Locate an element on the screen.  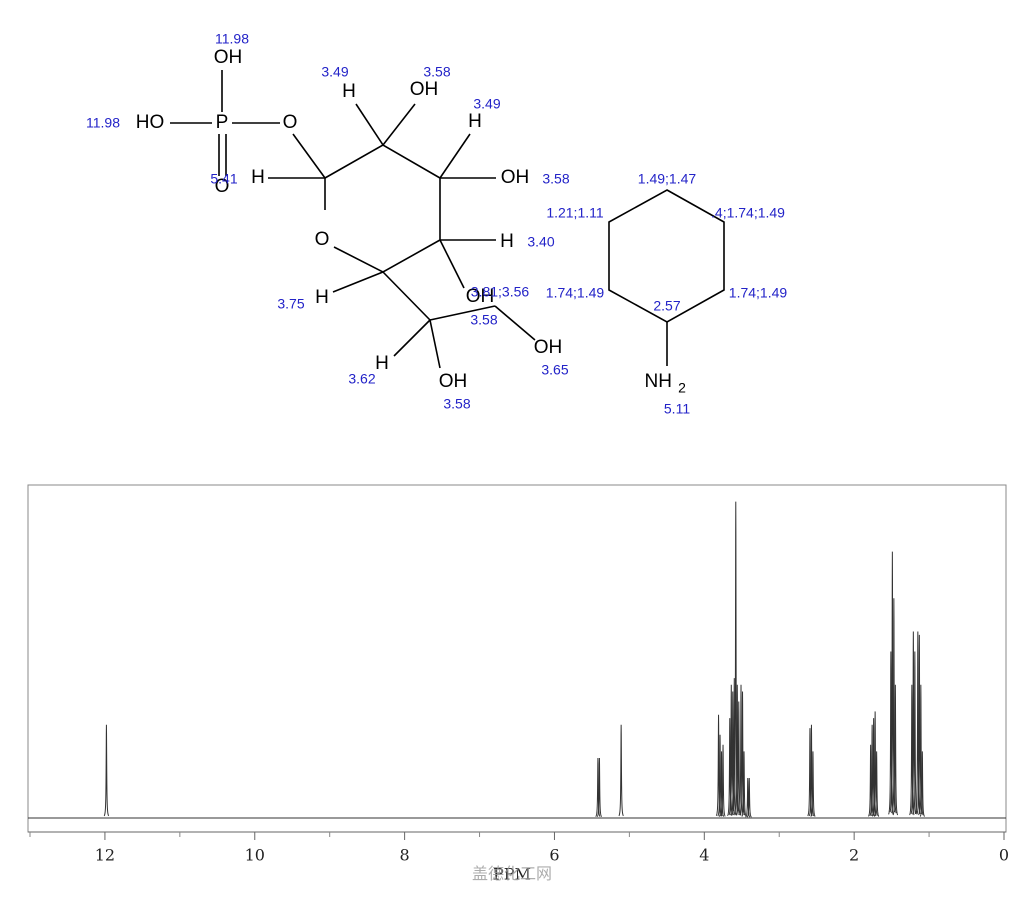
atom-subscript: 2 is located at coordinates (682, 388).